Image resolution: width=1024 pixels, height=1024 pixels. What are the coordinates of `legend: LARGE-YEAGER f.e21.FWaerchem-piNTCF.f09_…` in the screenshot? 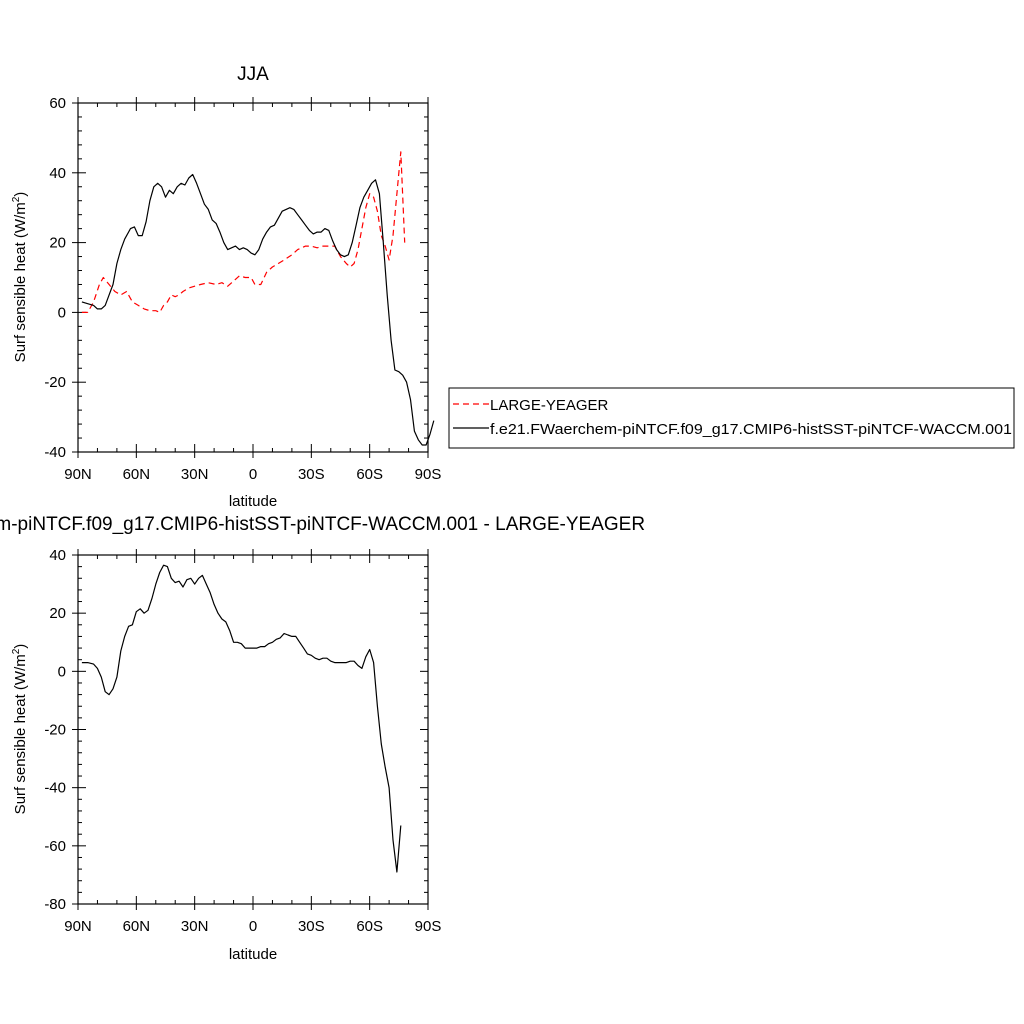 It's located at (731, 418).